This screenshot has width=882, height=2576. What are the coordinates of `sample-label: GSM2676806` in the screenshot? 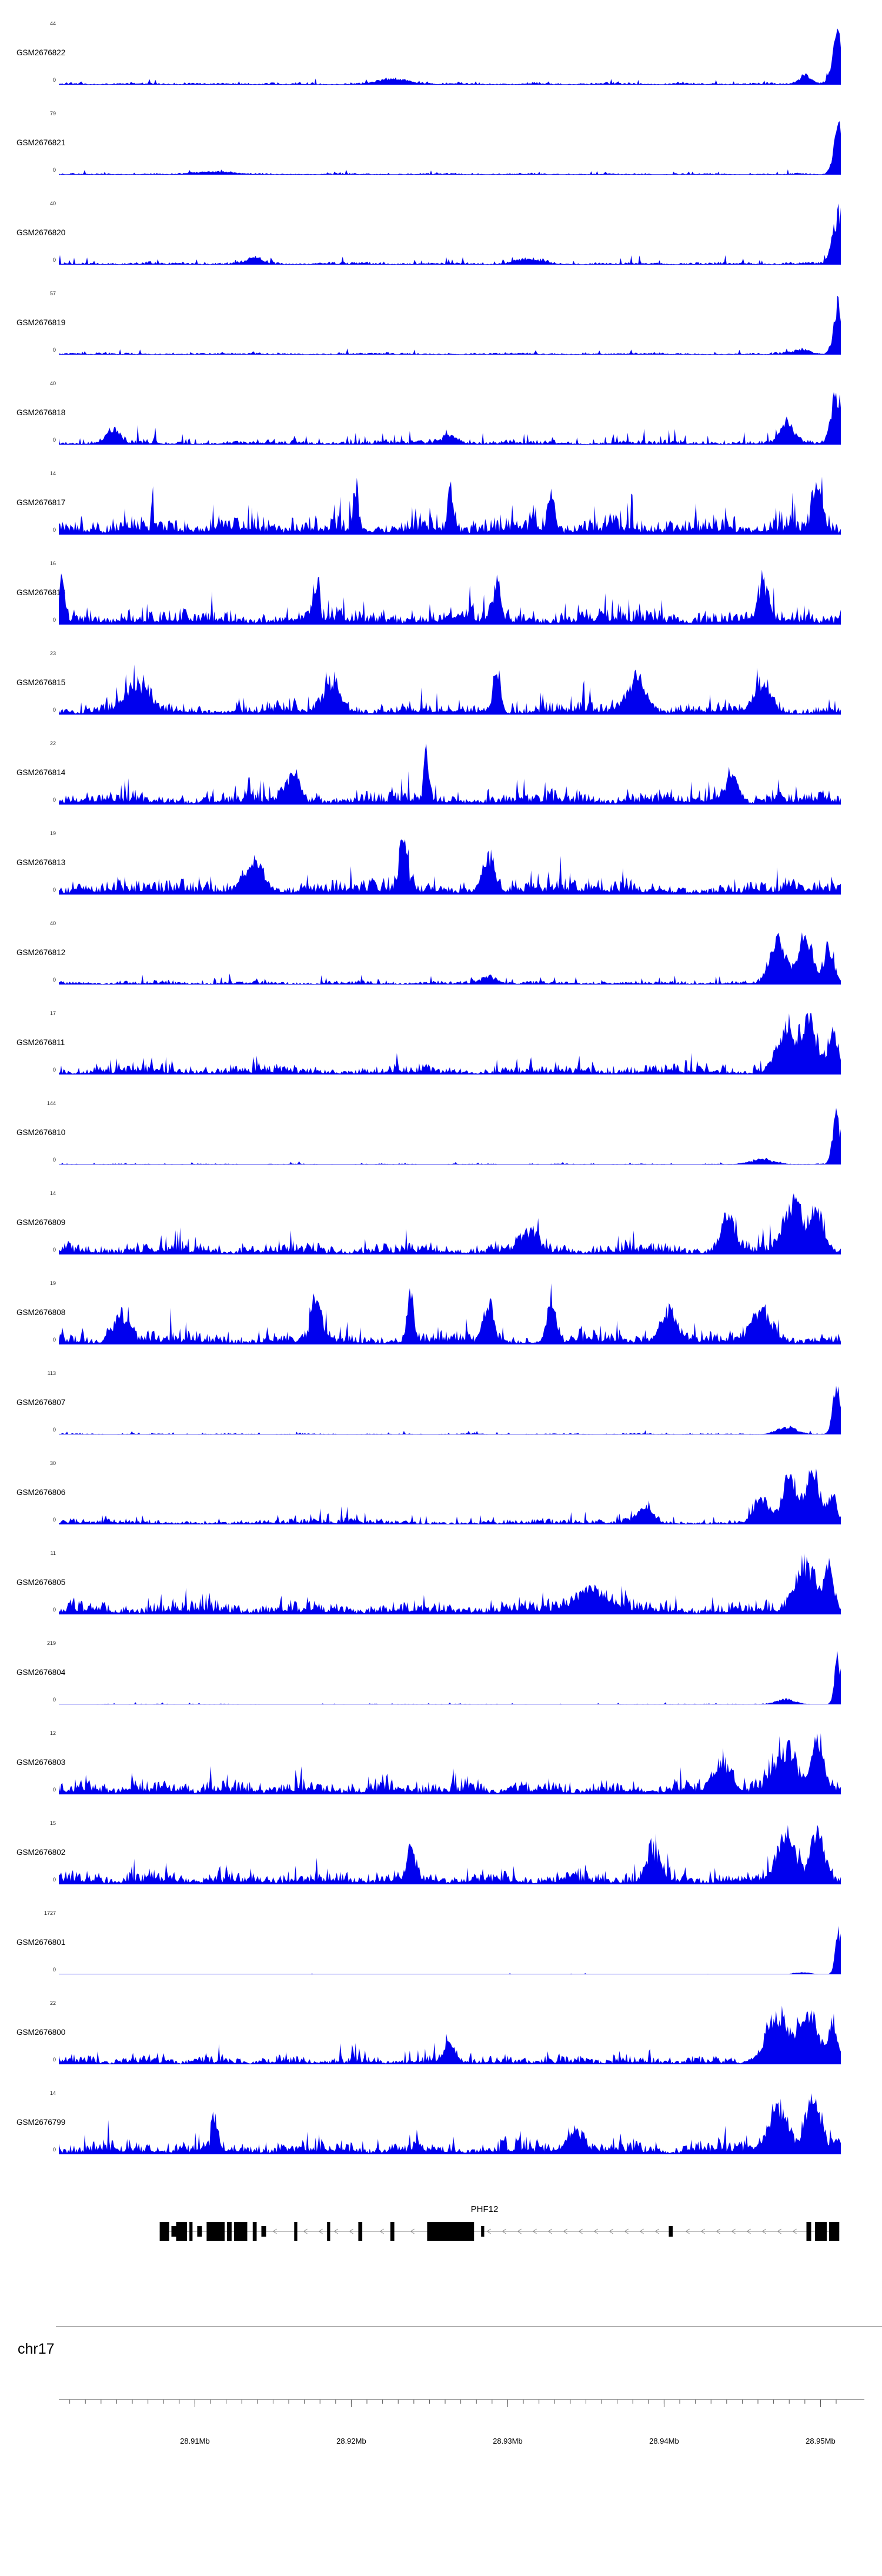 It's located at (41, 1492).